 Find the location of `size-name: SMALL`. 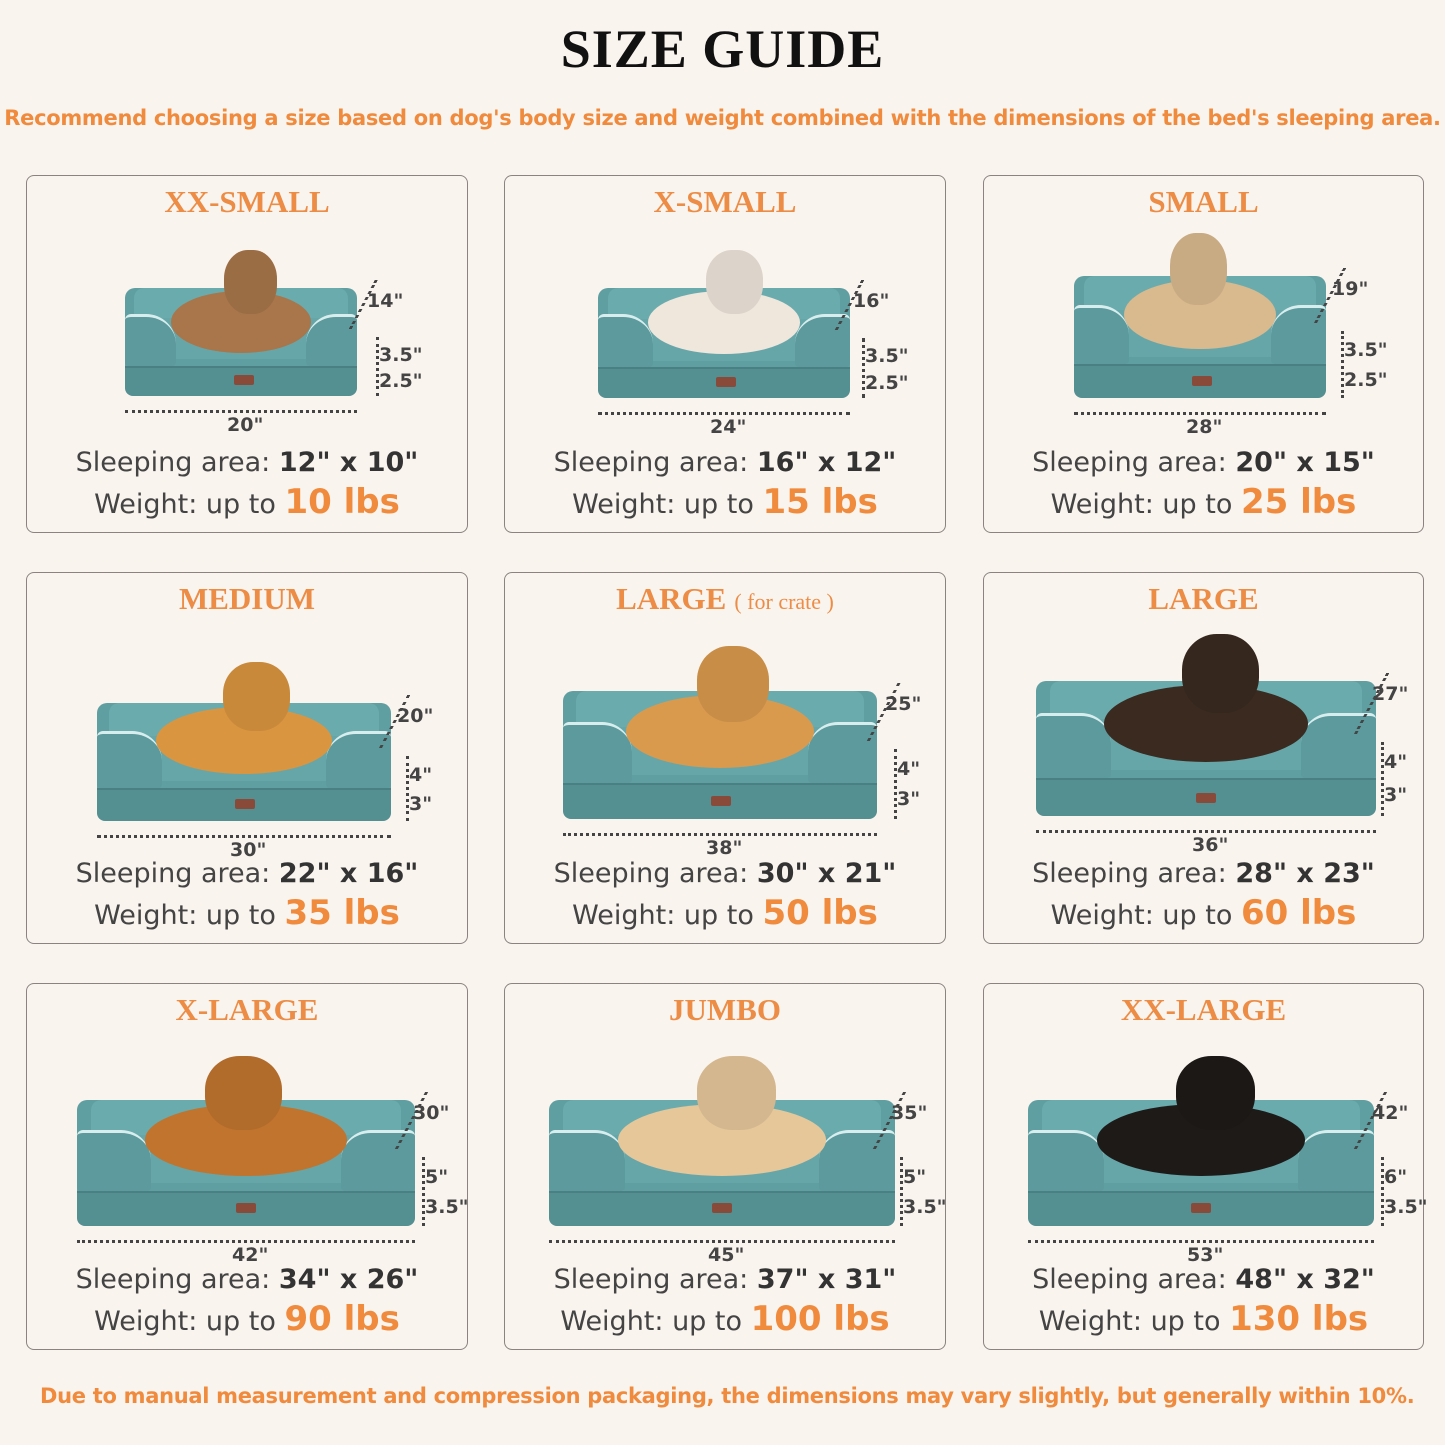

size-name: SMALL is located at coordinates (1203, 201).